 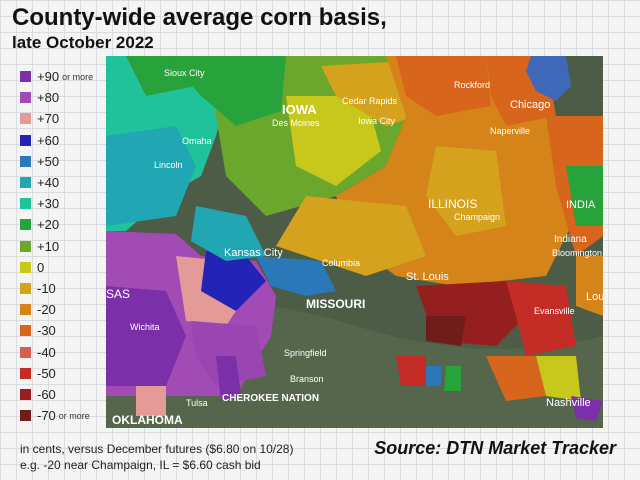 I want to click on chart-subtitle: late October 2022, so click(x=83, y=42).